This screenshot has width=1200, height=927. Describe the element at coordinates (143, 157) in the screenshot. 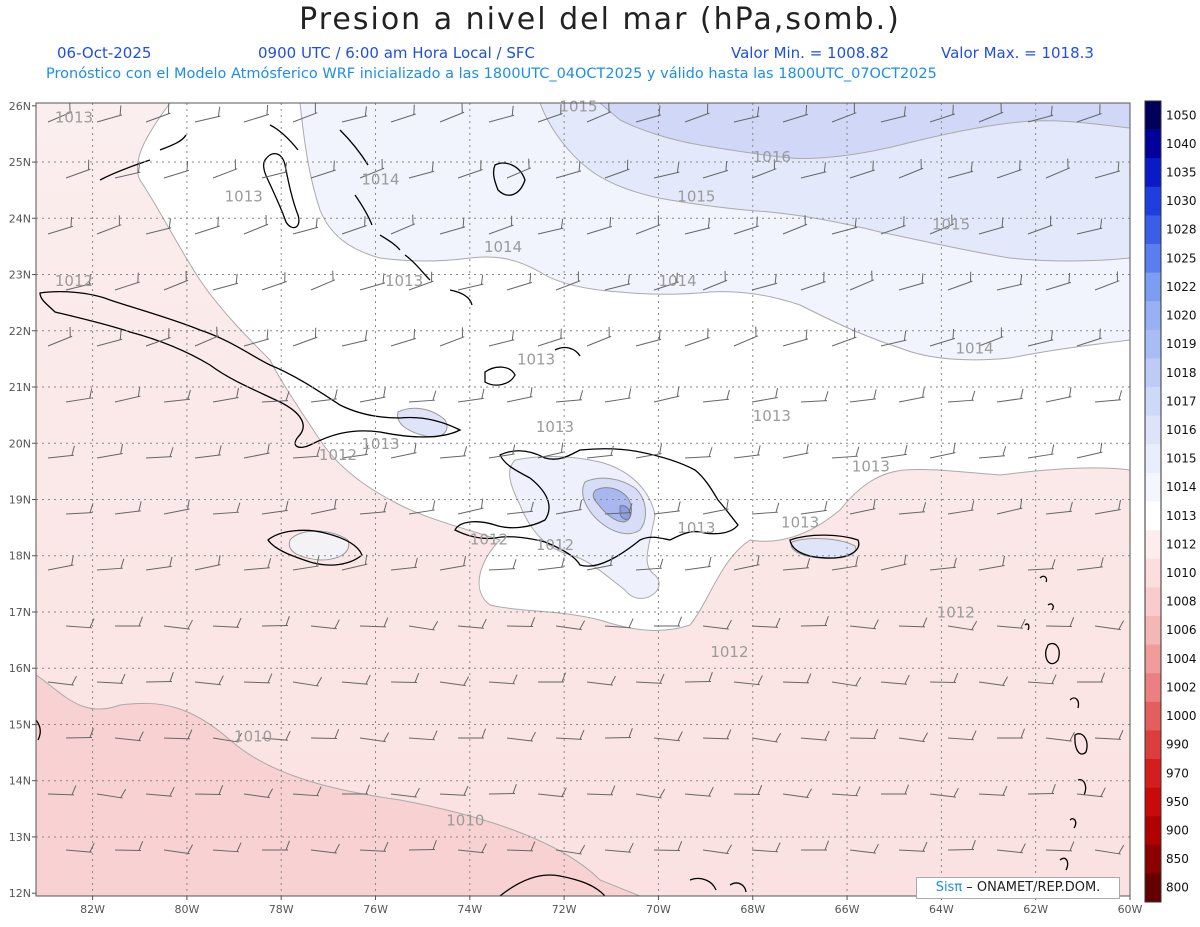

I see `coast-florida-keys` at that location.